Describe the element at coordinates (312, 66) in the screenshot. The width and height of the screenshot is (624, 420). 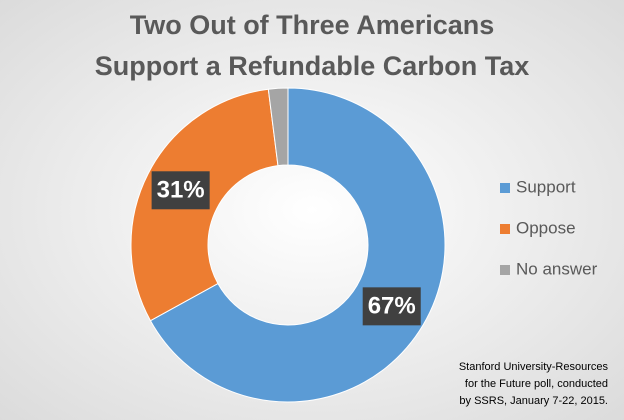
I see `chart-title: Support a Refundable Carbon Tax` at that location.